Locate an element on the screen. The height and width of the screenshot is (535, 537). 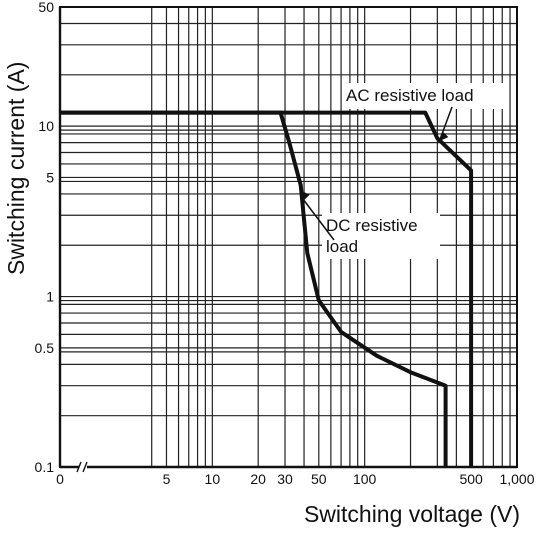
y-tick-labels: 0.1 0.5 1 5 10 50 is located at coordinates (45, 237).